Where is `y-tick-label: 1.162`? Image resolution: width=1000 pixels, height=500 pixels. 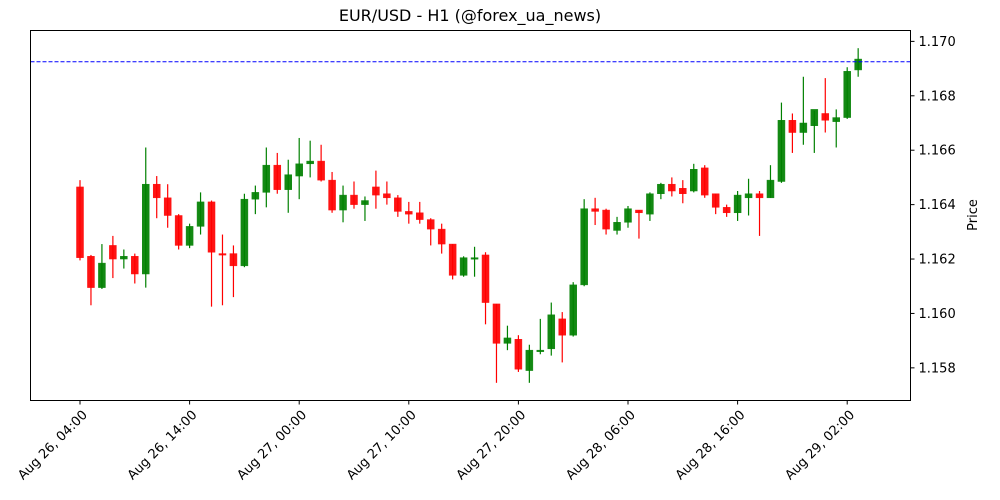 y-tick-label: 1.162 is located at coordinates (937, 260).